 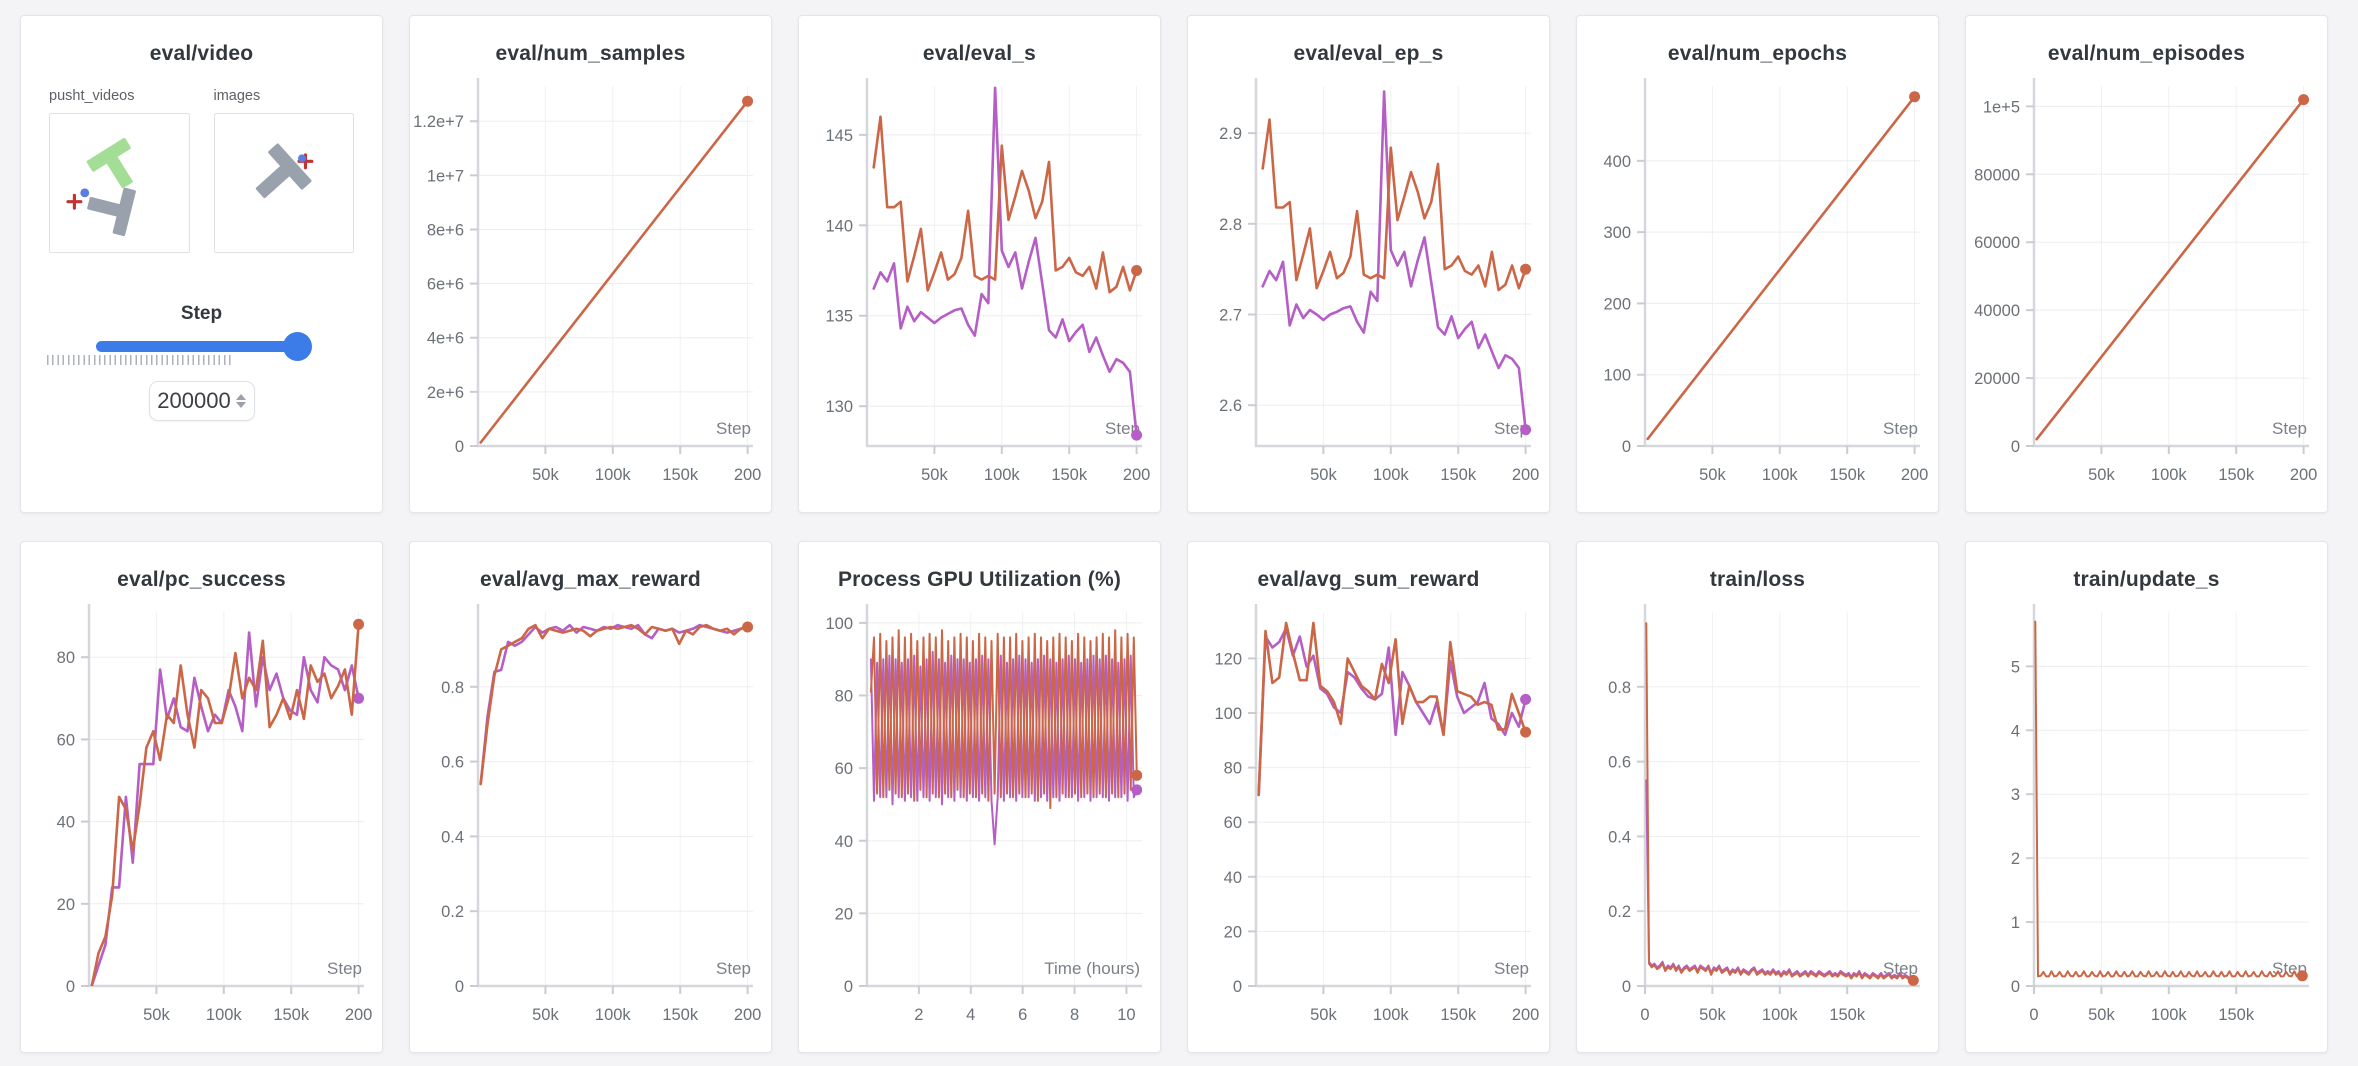 What do you see at coordinates (2146, 823) in the screenshot?
I see `chart-canvas-train-update-s: 0 1 2 3 4 5 0 50k 100k 150k Step` at bounding box center [2146, 823].